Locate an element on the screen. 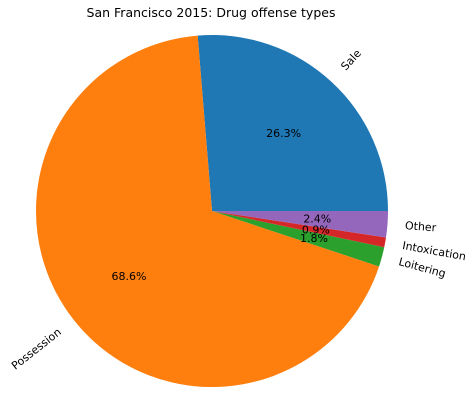  chart-title: San Francisco 2015: Drug offense types is located at coordinates (211, 12).